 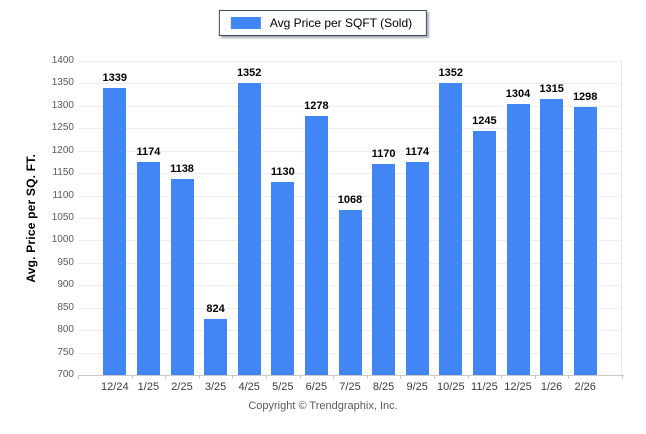 What do you see at coordinates (65, 330) in the screenshot?
I see `y-tick-label: 800` at bounding box center [65, 330].